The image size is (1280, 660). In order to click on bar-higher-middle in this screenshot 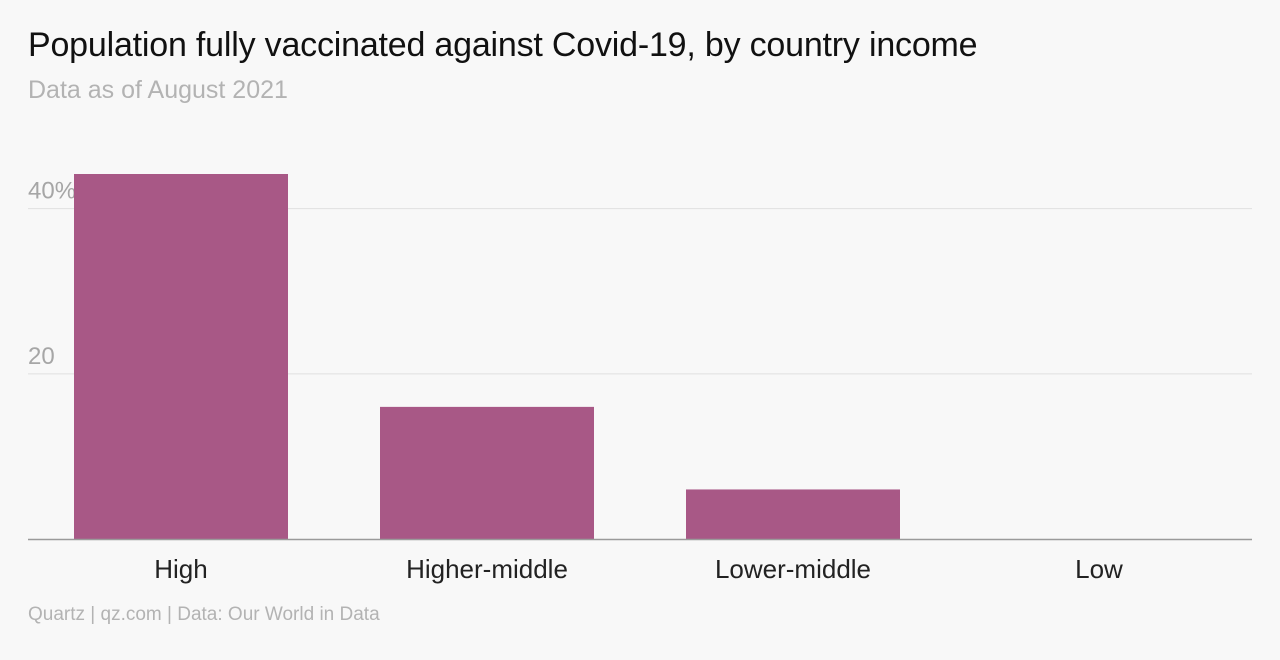, I will do `click(487, 472)`.